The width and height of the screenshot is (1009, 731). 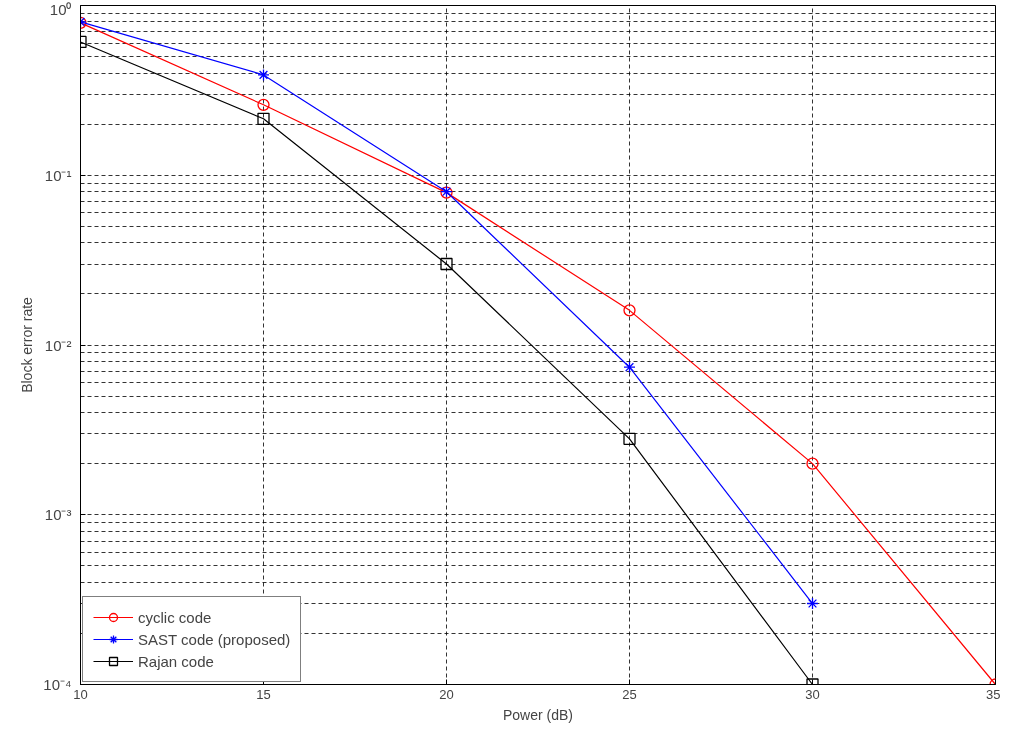 I want to click on x-axis-title: Power (dB), so click(x=538, y=714).